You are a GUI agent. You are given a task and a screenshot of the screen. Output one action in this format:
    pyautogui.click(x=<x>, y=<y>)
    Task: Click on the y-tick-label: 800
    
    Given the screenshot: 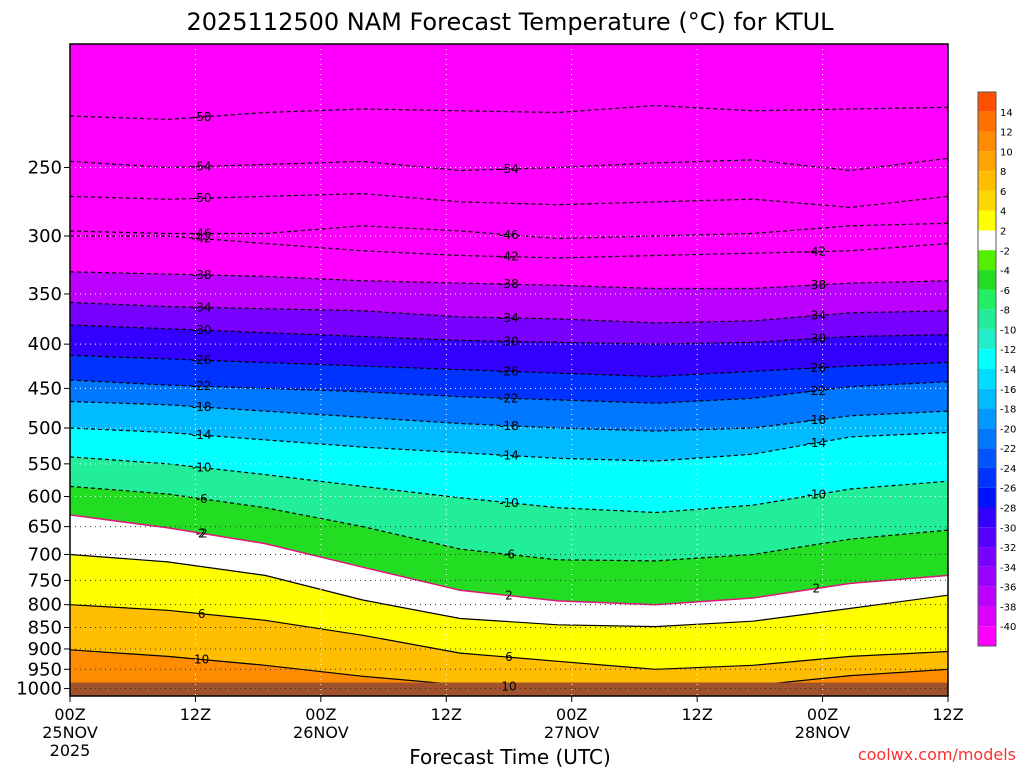 What is the action you would take?
    pyautogui.click(x=45, y=605)
    